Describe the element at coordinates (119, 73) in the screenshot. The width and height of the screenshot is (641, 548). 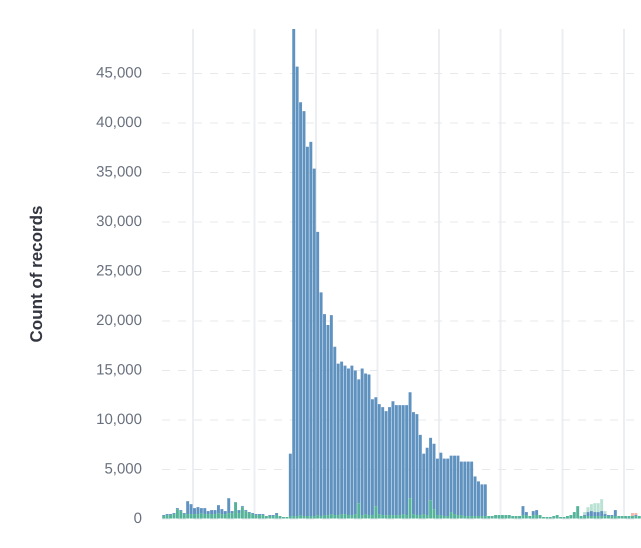
I see `y-tick-label: 45,000` at that location.